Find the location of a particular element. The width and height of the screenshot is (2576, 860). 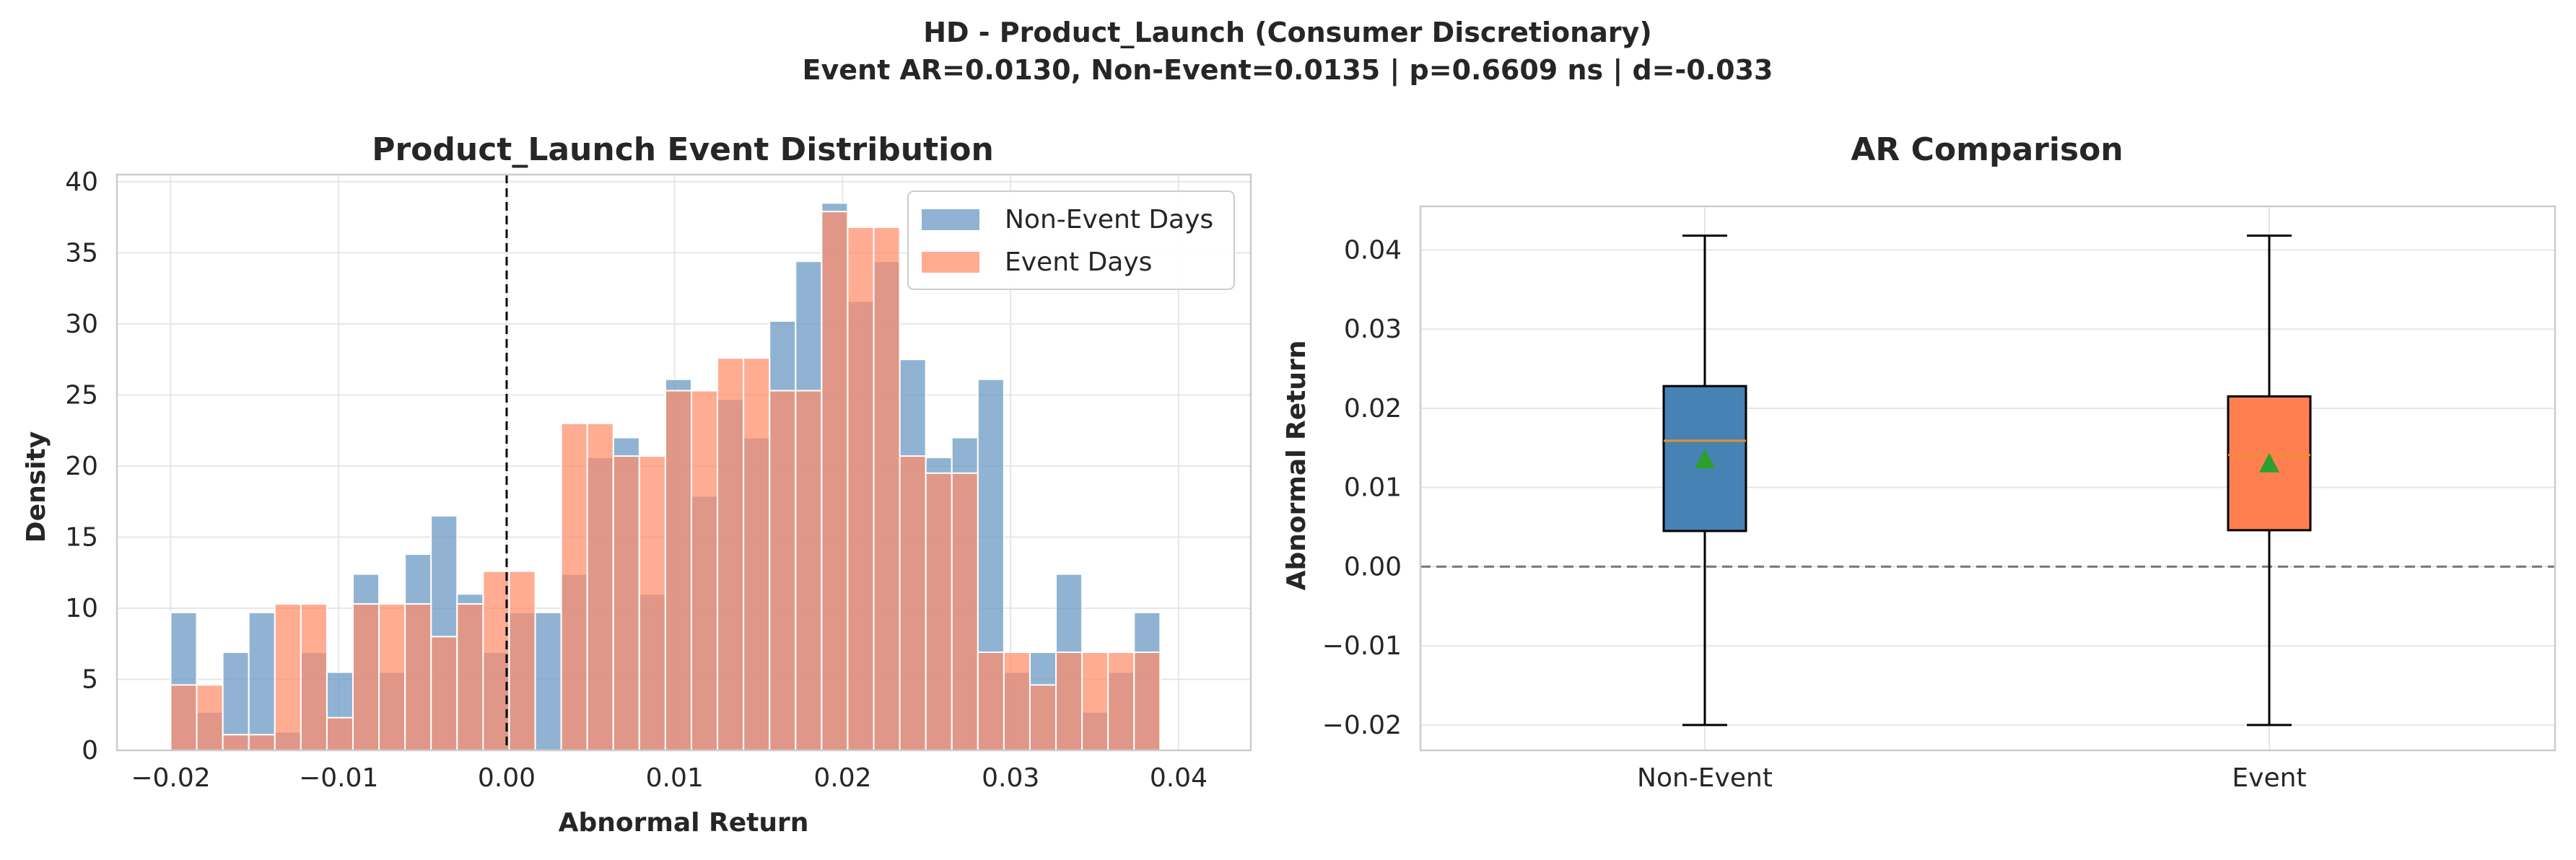

x-tick-label: 0.02 is located at coordinates (842, 778).